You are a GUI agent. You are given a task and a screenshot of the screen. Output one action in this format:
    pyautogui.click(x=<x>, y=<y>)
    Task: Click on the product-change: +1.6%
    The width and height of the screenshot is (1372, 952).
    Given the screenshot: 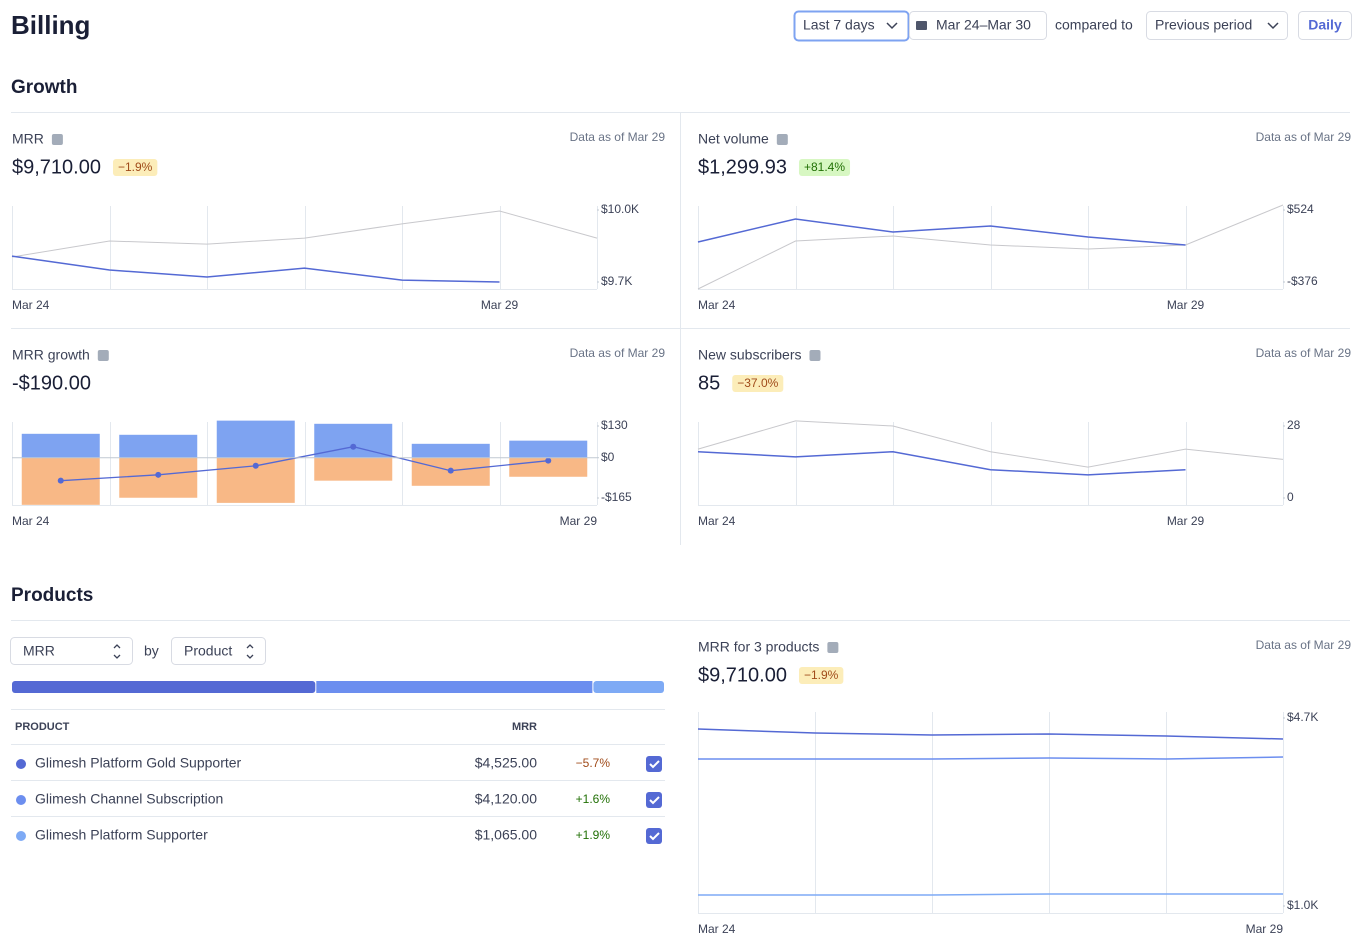 What is the action you would take?
    pyautogui.click(x=593, y=799)
    